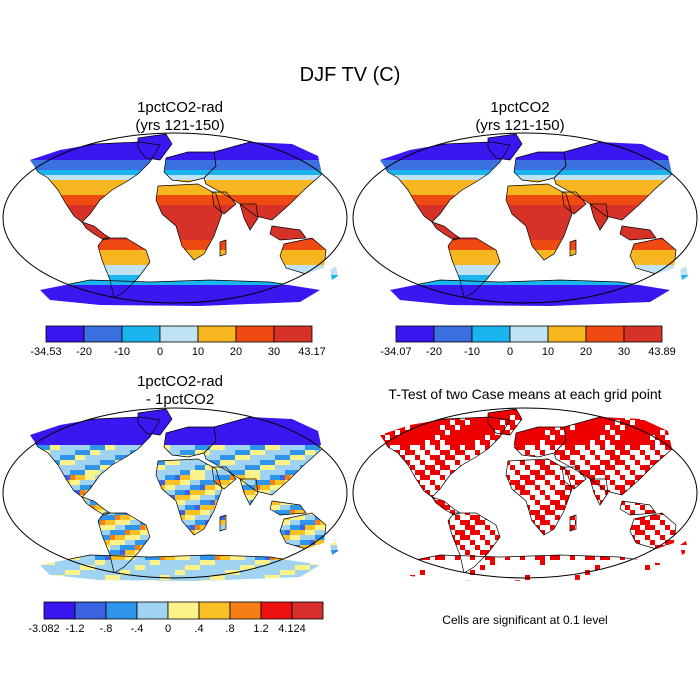  I want to click on figure-title: DJF TV (C), so click(350, 75).